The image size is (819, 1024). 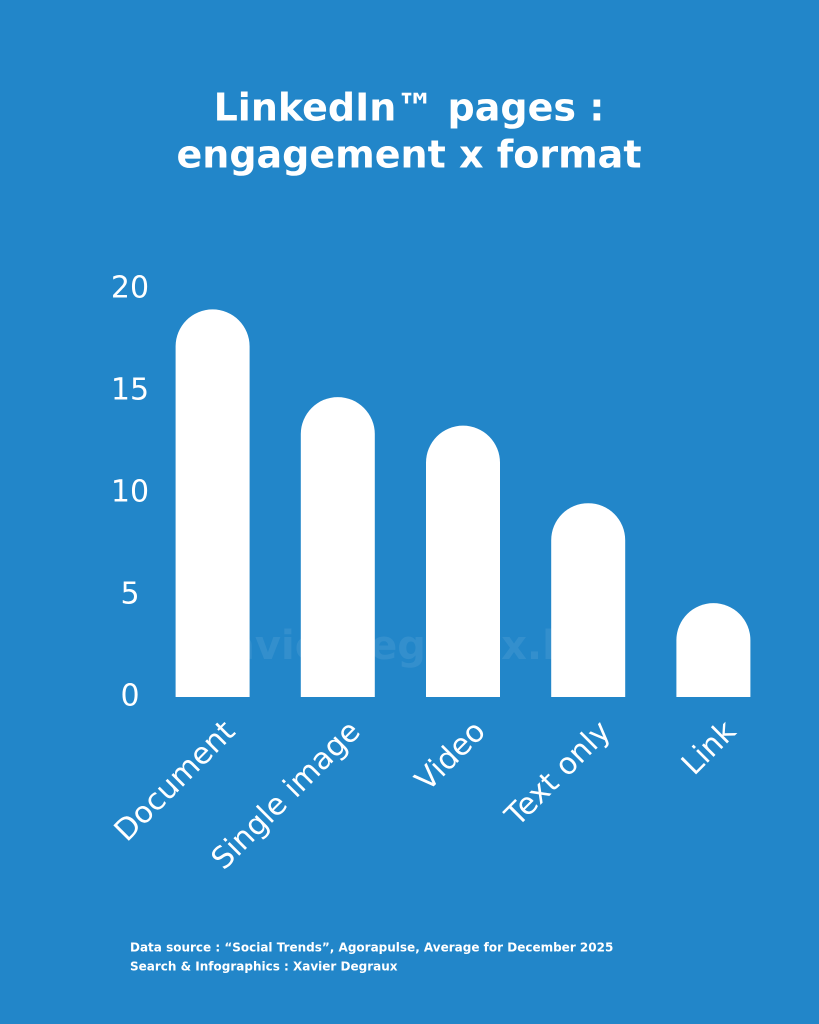 I want to click on y-tick-label: 10, so click(x=130, y=492).